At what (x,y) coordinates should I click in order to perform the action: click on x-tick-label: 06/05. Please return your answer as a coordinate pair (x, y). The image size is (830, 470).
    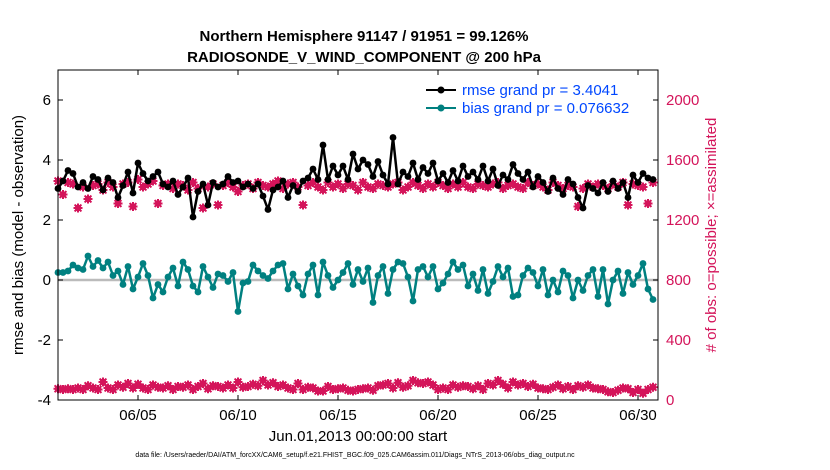
    Looking at the image, I should click on (138, 415).